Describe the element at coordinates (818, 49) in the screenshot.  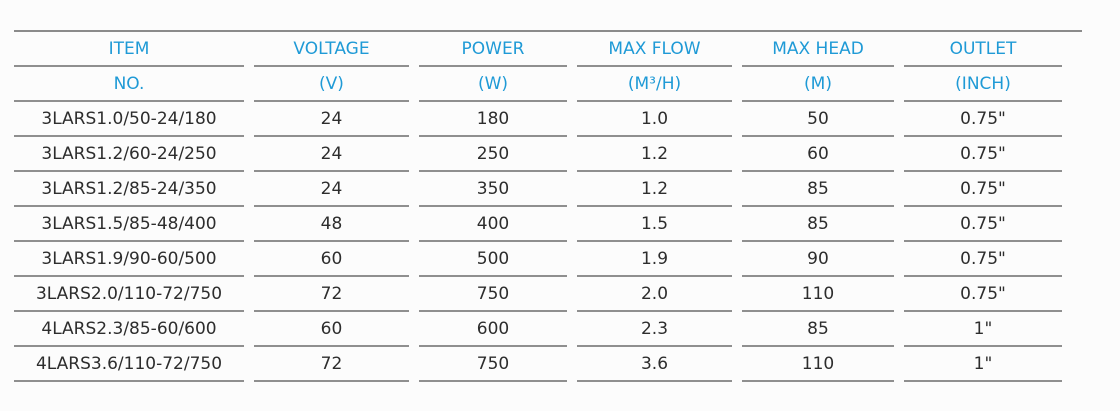
I see `header-max-head: MAX HEAD` at that location.